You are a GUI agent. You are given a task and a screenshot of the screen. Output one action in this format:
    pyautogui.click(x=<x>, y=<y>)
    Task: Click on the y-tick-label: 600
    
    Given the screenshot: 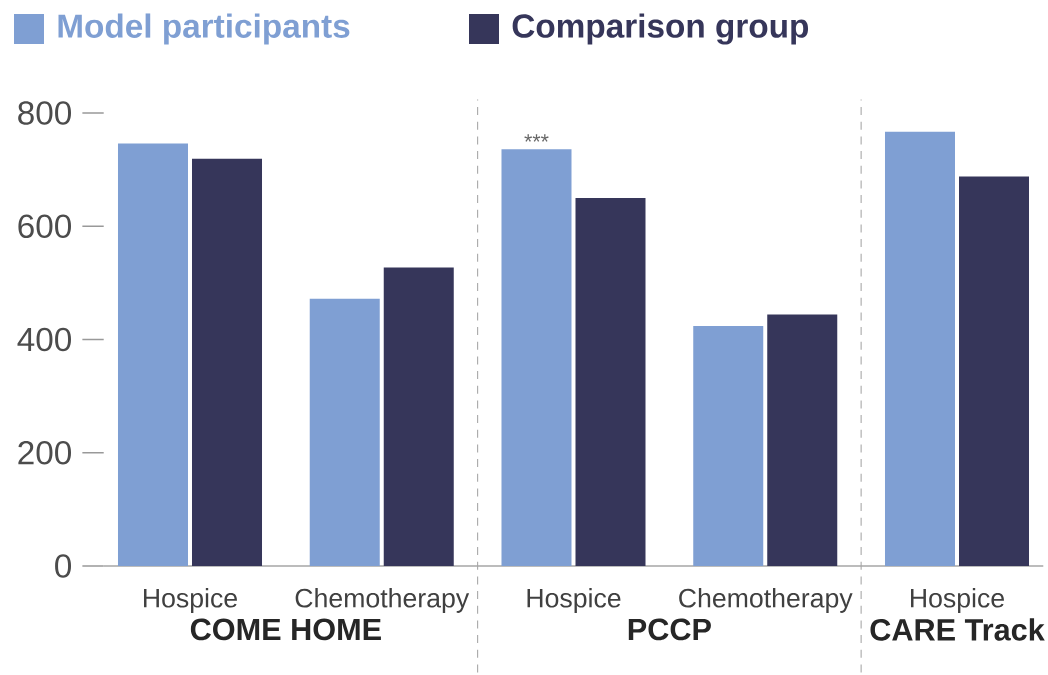 What is the action you would take?
    pyautogui.click(x=45, y=226)
    